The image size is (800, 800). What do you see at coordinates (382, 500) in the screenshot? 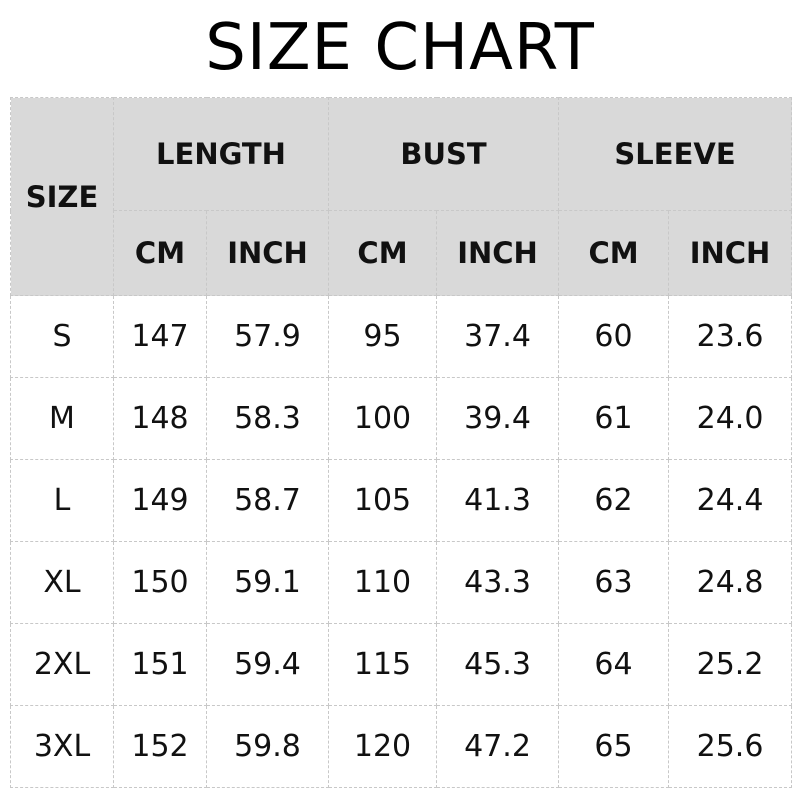
I see `value-cell: 105` at bounding box center [382, 500].